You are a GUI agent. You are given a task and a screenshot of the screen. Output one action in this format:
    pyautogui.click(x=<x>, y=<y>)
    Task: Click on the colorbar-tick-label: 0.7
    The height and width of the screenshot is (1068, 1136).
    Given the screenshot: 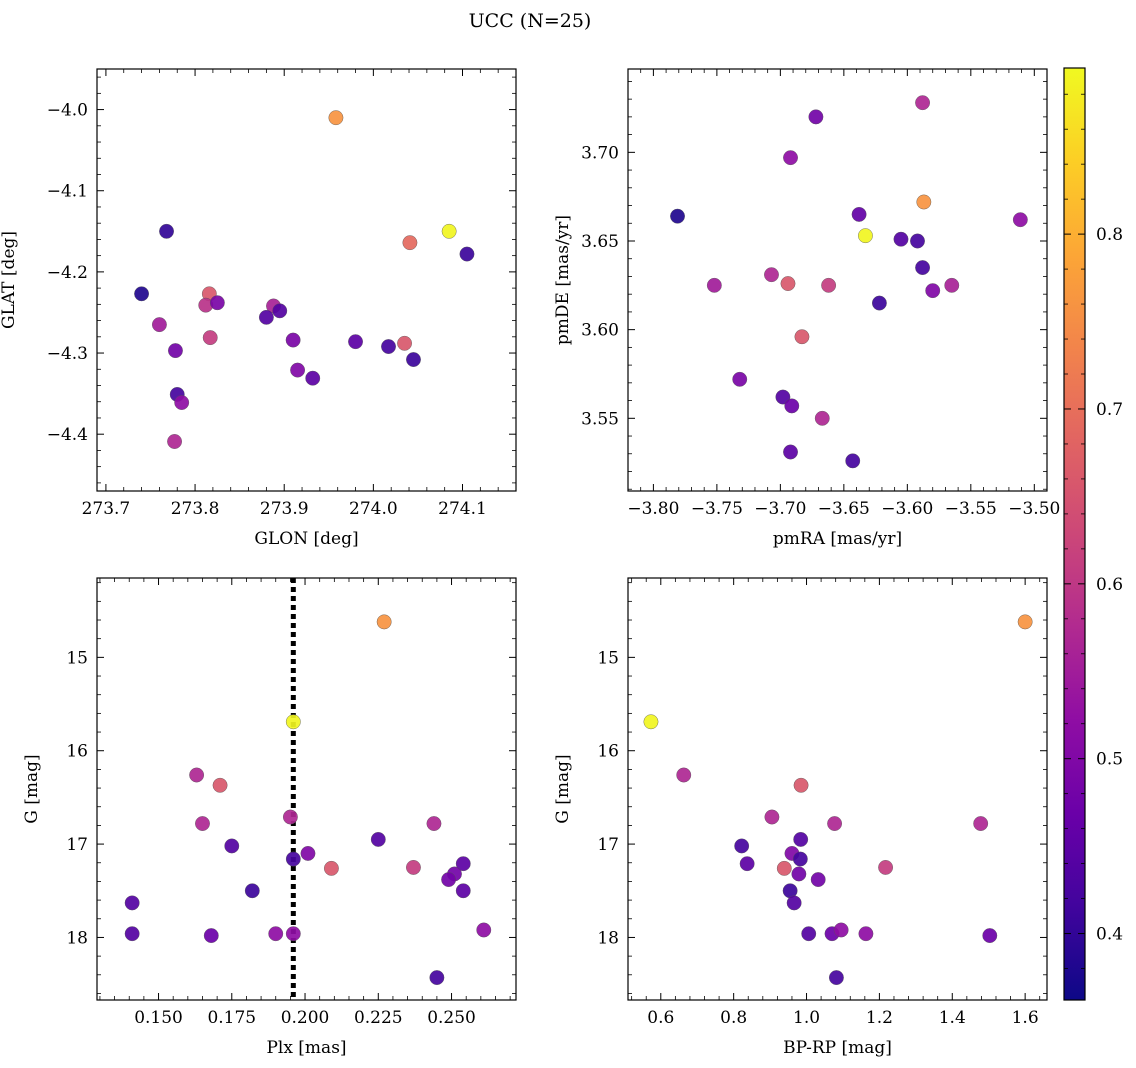 What is the action you would take?
    pyautogui.click(x=1109, y=410)
    